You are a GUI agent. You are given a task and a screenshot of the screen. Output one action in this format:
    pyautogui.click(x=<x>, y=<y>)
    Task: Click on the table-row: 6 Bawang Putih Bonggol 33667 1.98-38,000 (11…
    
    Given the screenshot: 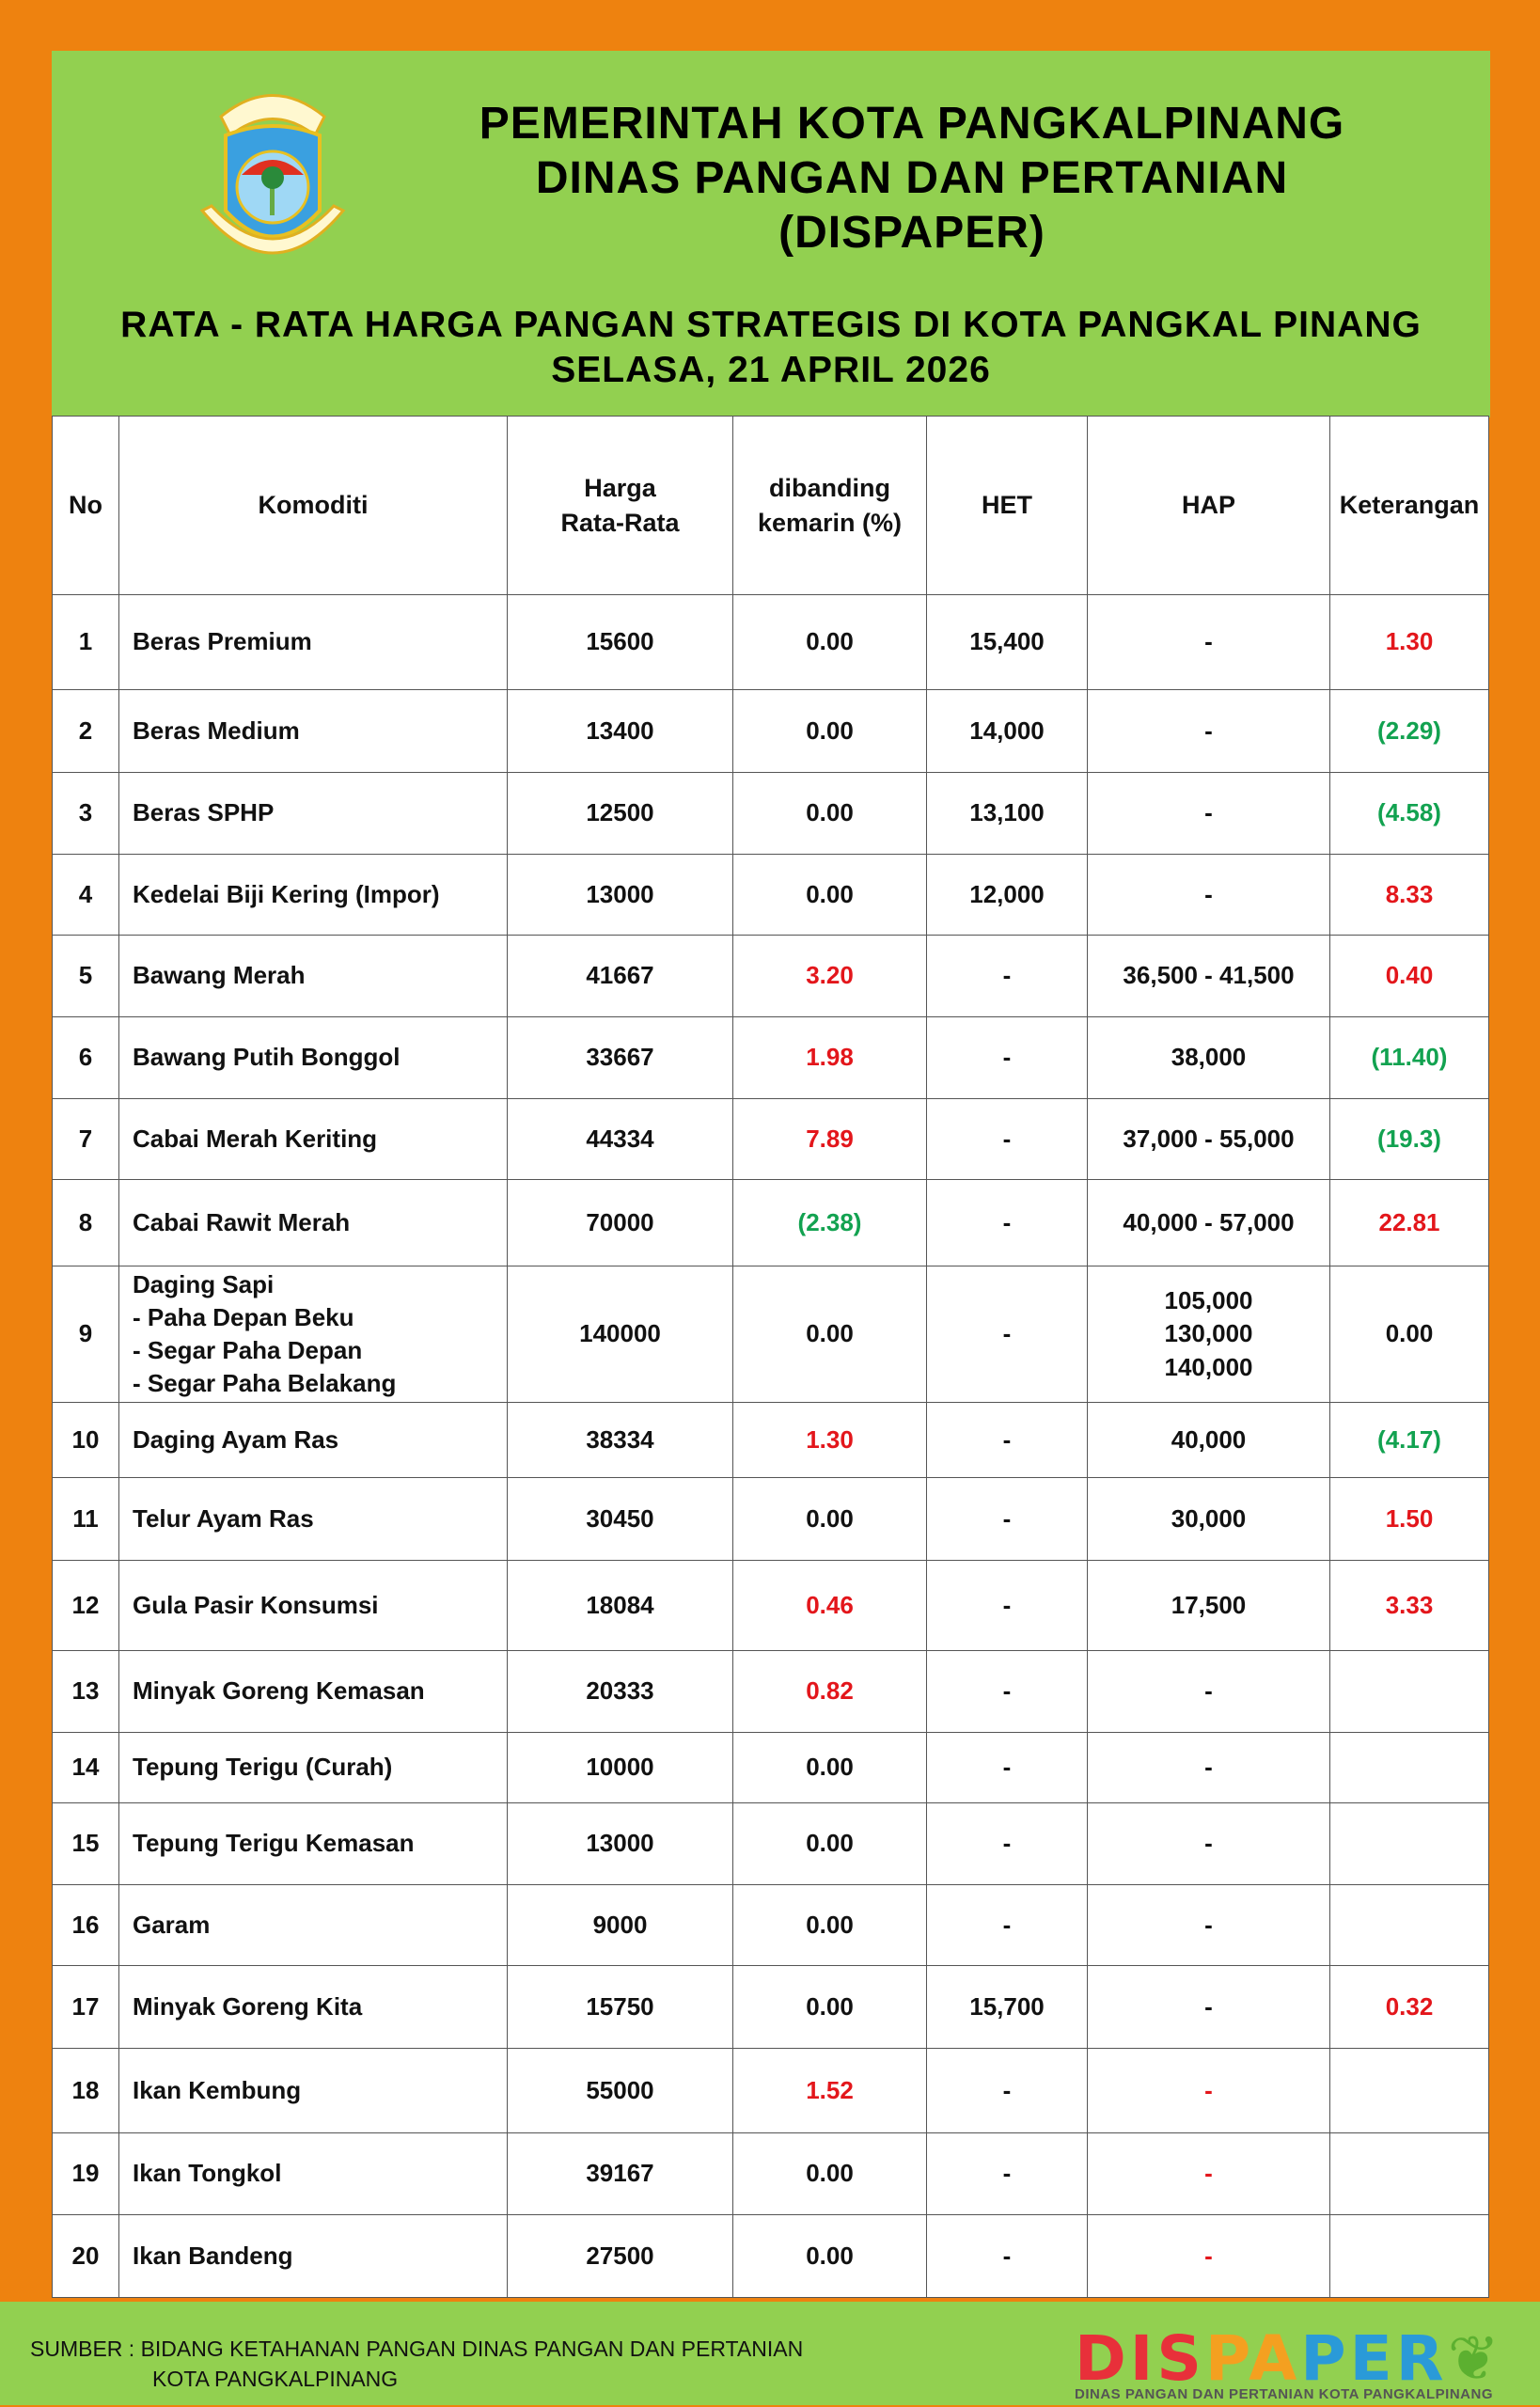 What is the action you would take?
    pyautogui.click(x=771, y=1057)
    